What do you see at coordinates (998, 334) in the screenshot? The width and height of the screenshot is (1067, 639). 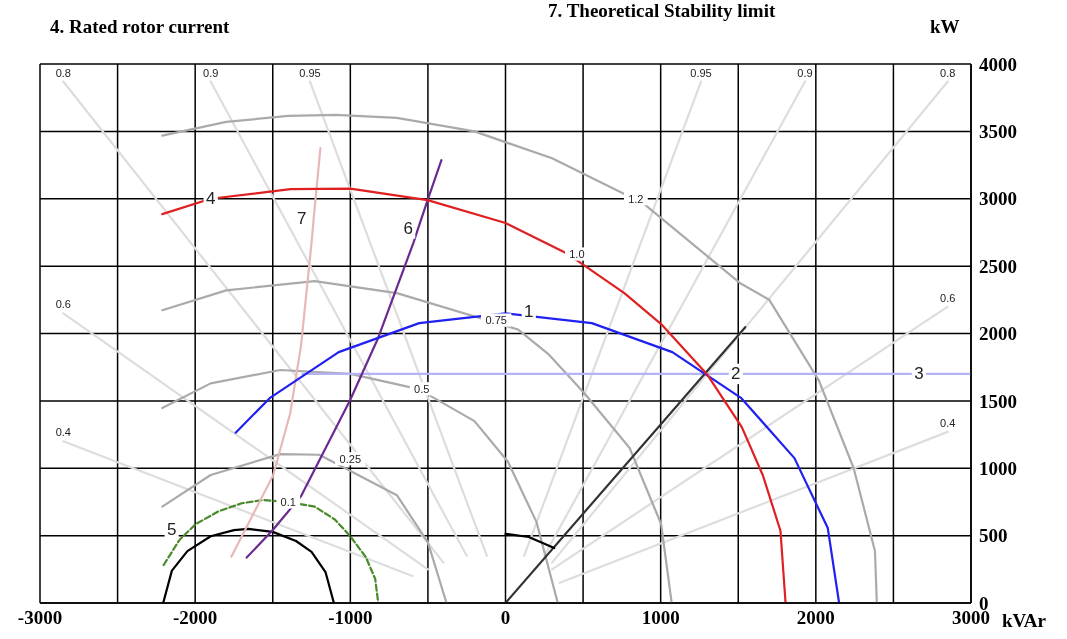 I see `y-tick-label: 2000` at bounding box center [998, 334].